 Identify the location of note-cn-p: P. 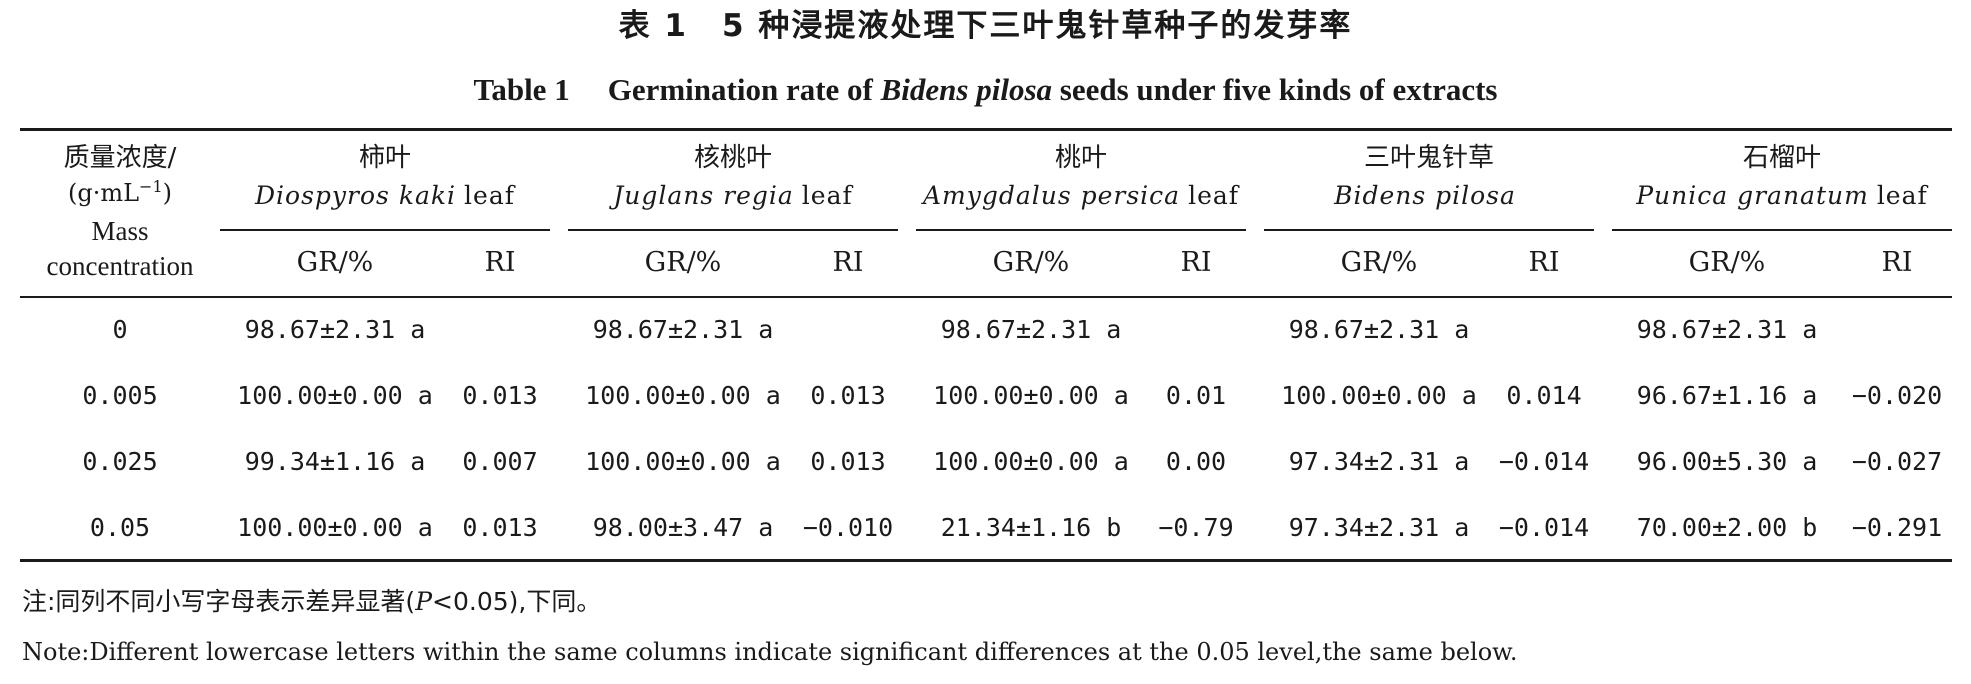
(424, 601).